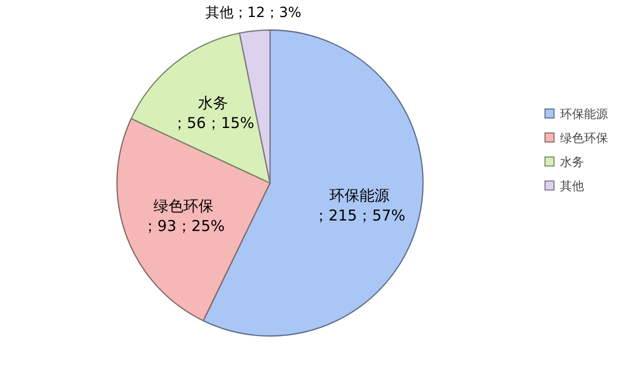  I want to click on legend-label: 水务, so click(572, 162).